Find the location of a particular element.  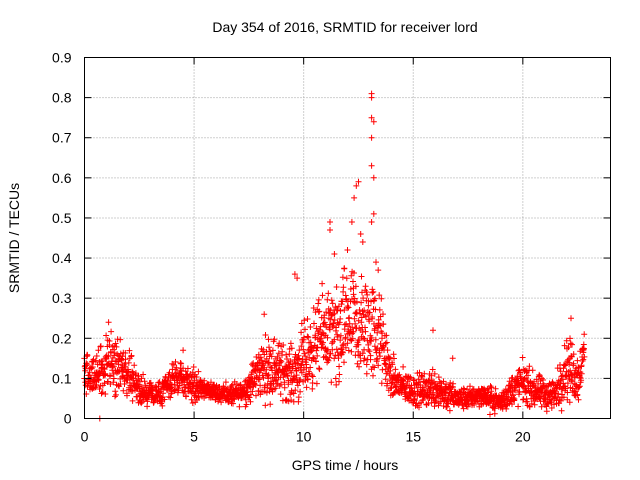

x-axis-label: GPS time / hours is located at coordinates (345, 465).